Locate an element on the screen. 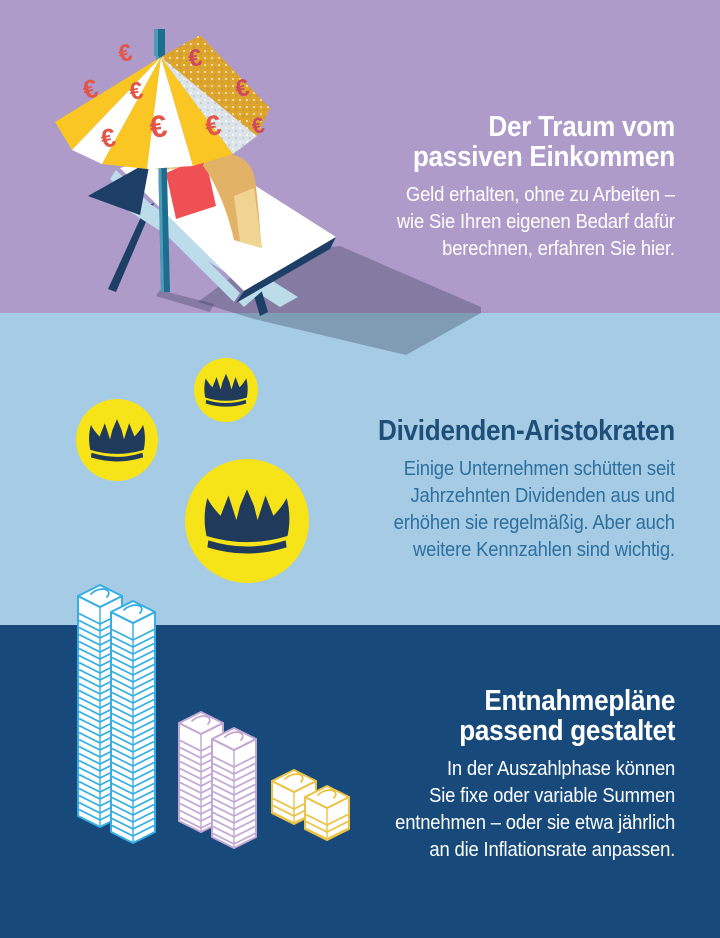 This screenshot has width=720, height=938. body-line: entnehmen – oder sie etwa jährlich is located at coordinates (534, 822).